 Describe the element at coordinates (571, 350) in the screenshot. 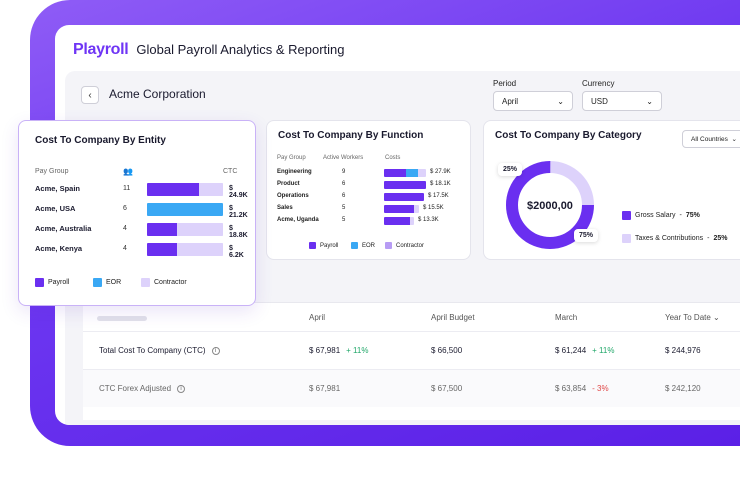

I see `march-value: $ 61,244` at that location.